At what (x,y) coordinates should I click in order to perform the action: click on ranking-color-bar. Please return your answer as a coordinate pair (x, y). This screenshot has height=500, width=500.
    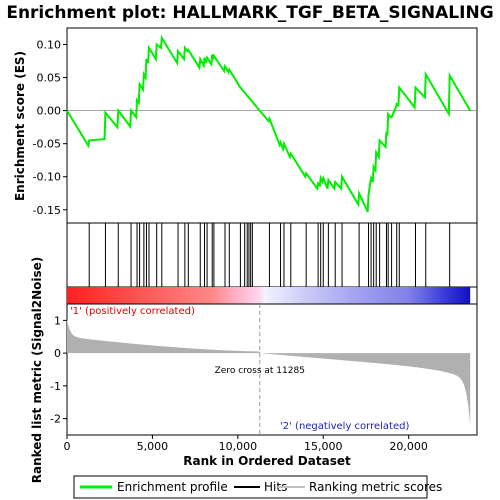
    Looking at the image, I should click on (272, 295).